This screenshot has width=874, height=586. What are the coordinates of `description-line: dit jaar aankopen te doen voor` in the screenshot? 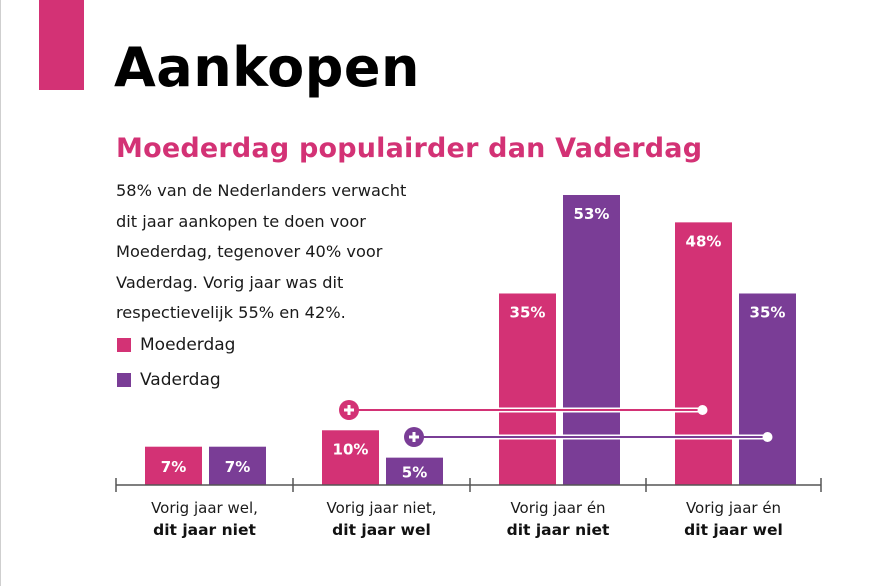 It's located at (241, 221).